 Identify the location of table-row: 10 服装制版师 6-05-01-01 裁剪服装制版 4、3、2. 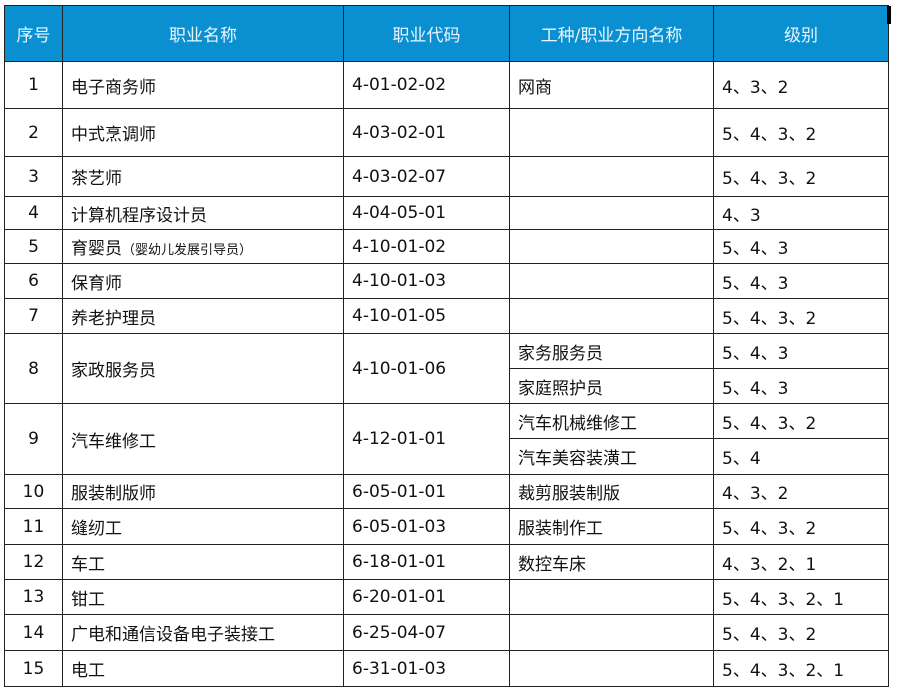
(446, 491).